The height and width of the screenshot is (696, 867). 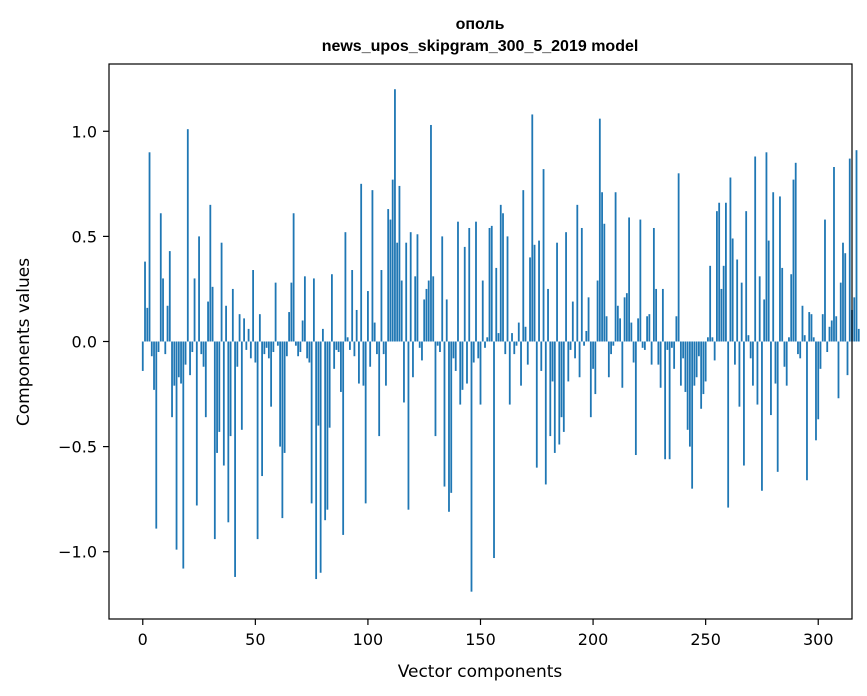 I want to click on x-tick-label: 150, so click(x=480, y=639).